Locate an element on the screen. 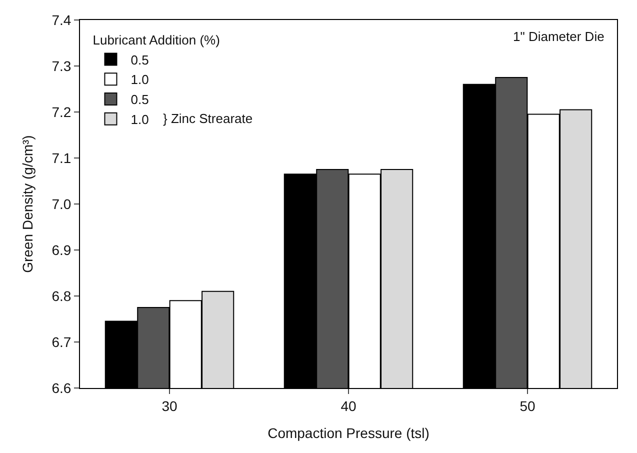 The height and width of the screenshot is (453, 637). y-tick-label: 7.3 is located at coordinates (62, 66).